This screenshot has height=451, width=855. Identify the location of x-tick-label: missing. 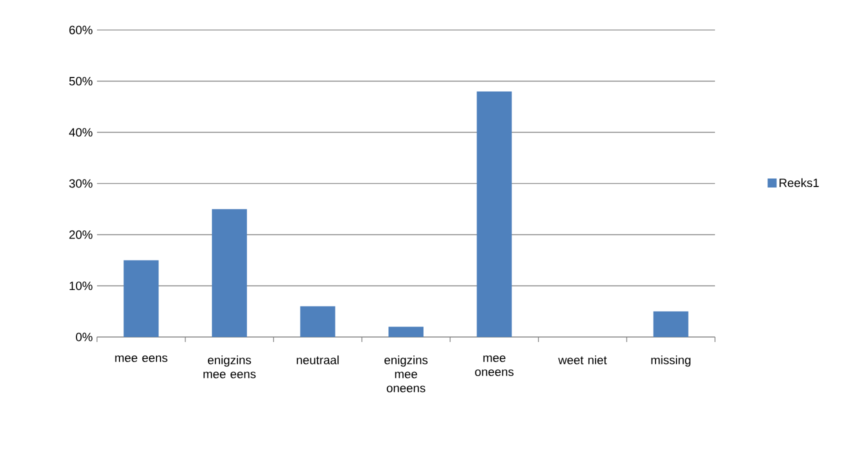
(670, 361).